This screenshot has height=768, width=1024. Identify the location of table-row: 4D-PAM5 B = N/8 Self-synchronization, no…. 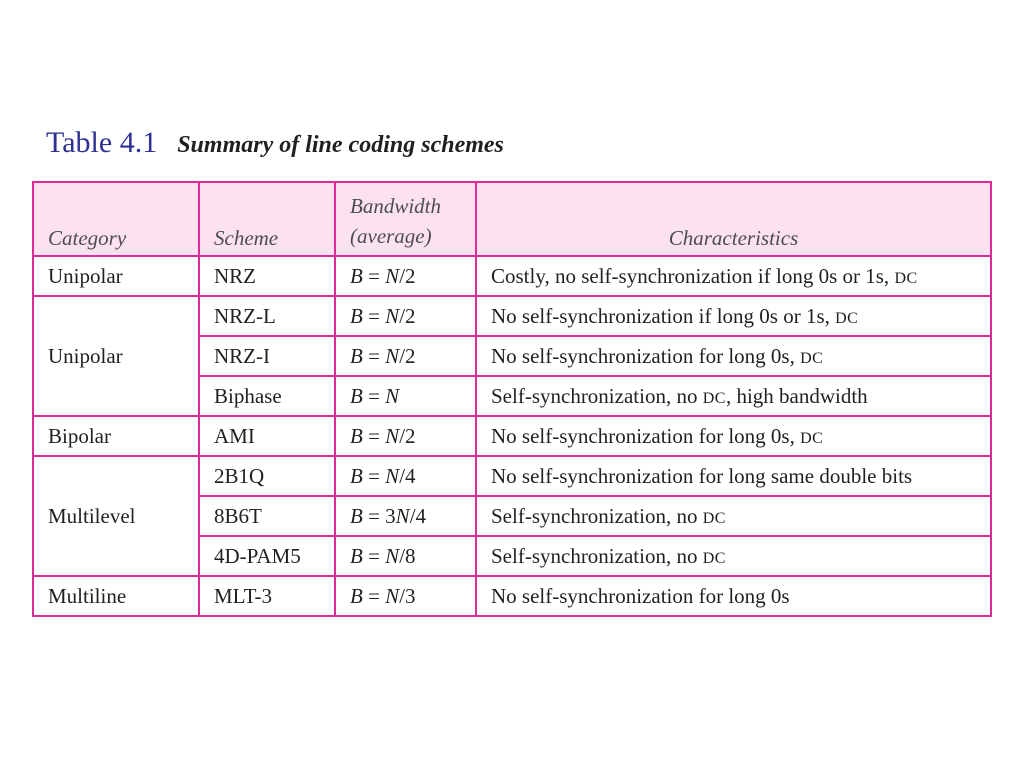
(512, 556).